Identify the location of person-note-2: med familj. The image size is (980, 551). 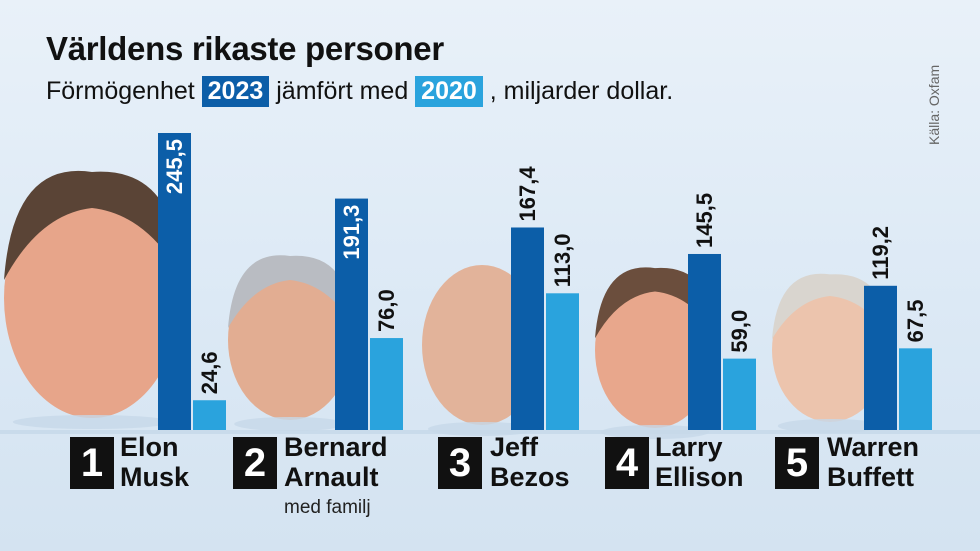
(327, 507).